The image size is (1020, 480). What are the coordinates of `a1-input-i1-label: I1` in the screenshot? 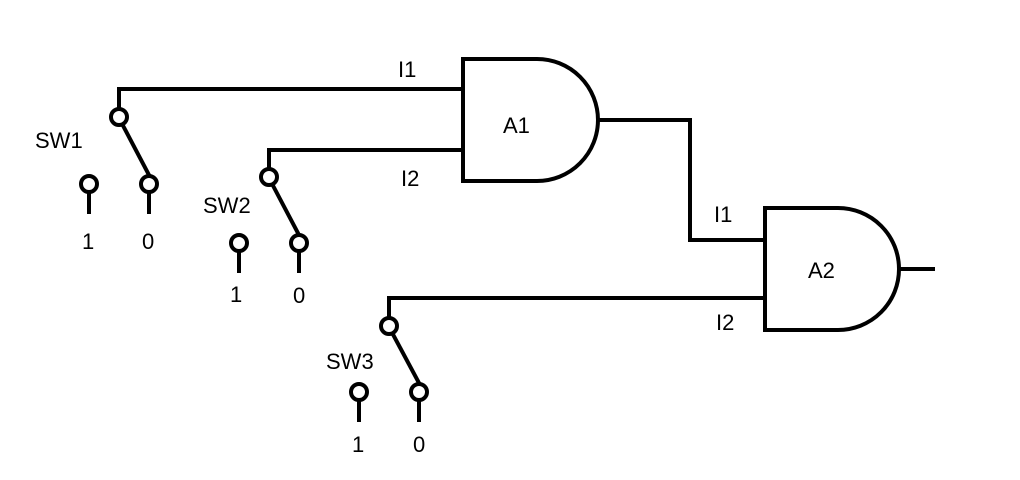 It's located at (407, 69).